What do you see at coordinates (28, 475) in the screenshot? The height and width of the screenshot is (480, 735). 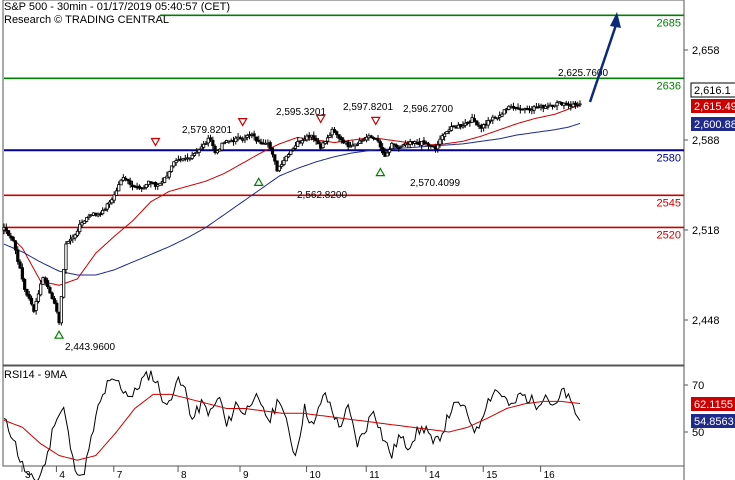 I see `x-tick-label: 3` at bounding box center [28, 475].